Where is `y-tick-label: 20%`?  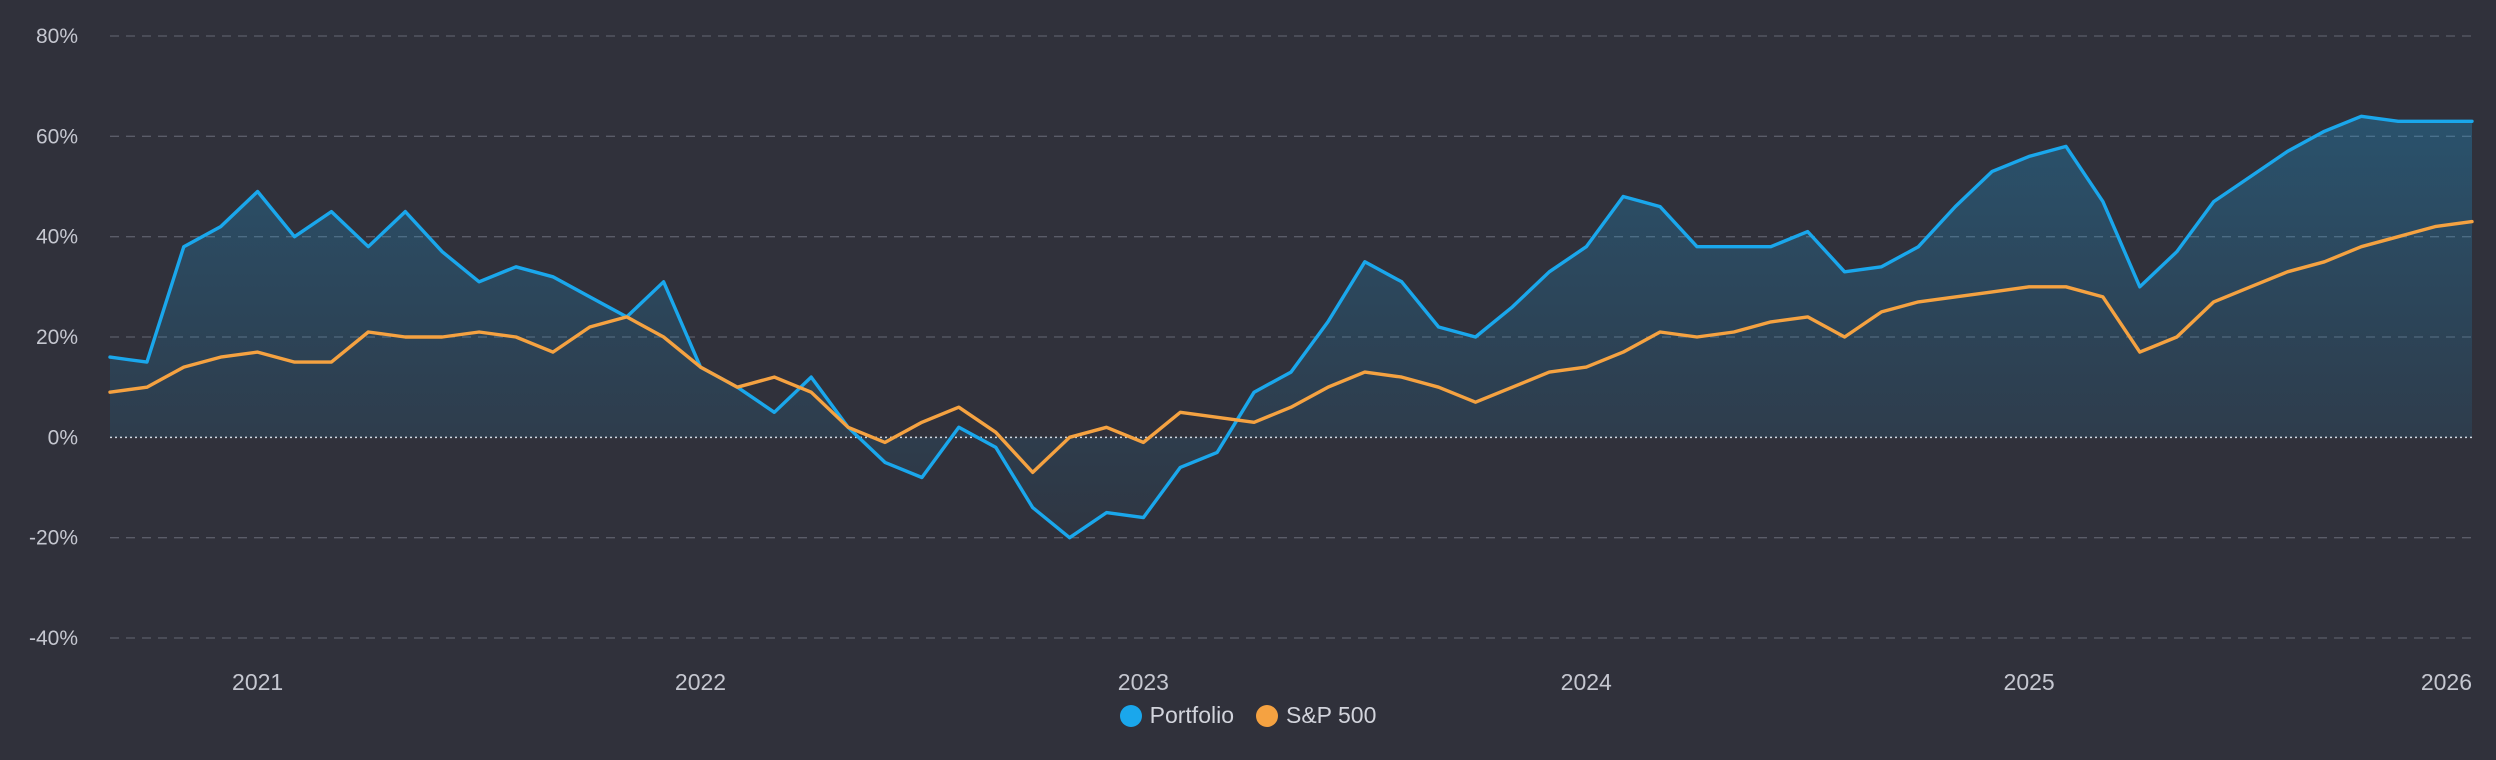 y-tick-label: 20% is located at coordinates (57, 337).